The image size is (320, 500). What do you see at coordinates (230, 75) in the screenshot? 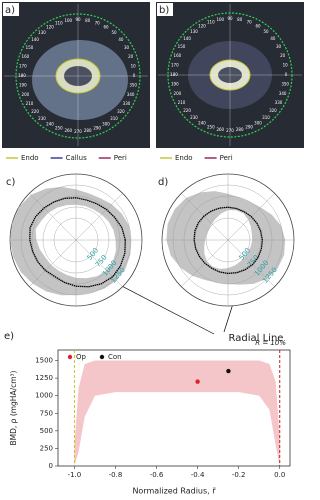
I see `angle-ring` at bounding box center [230, 75].